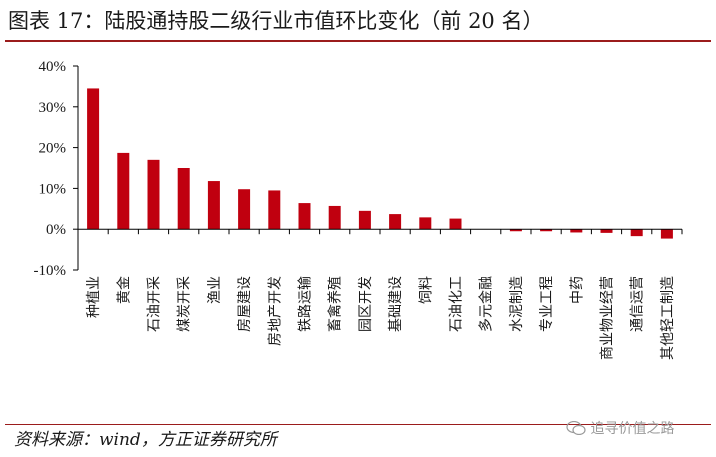 The width and height of the screenshot is (716, 457). Describe the element at coordinates (185, 304) in the screenshot. I see `category-label: 煤炭开采` at that location.